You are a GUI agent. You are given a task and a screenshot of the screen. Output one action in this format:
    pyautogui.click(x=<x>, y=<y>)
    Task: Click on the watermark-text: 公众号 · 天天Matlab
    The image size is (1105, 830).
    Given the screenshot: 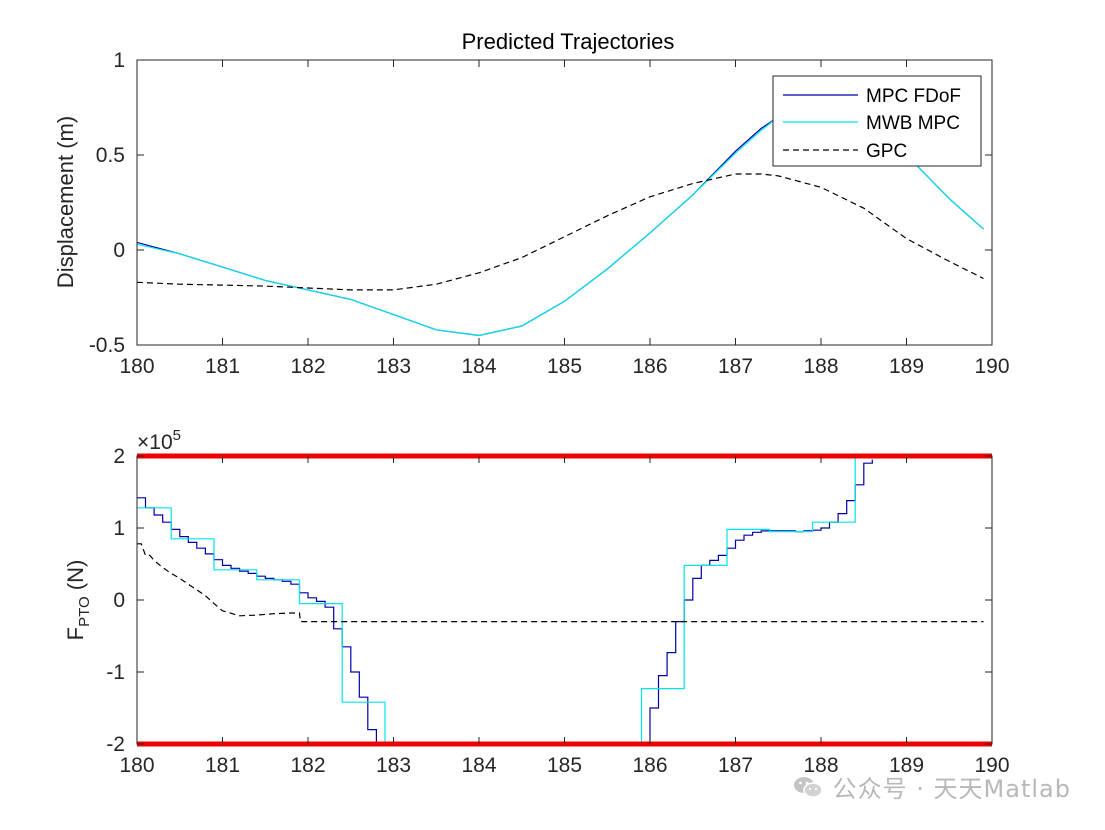 What is the action you would take?
    pyautogui.click(x=951, y=789)
    